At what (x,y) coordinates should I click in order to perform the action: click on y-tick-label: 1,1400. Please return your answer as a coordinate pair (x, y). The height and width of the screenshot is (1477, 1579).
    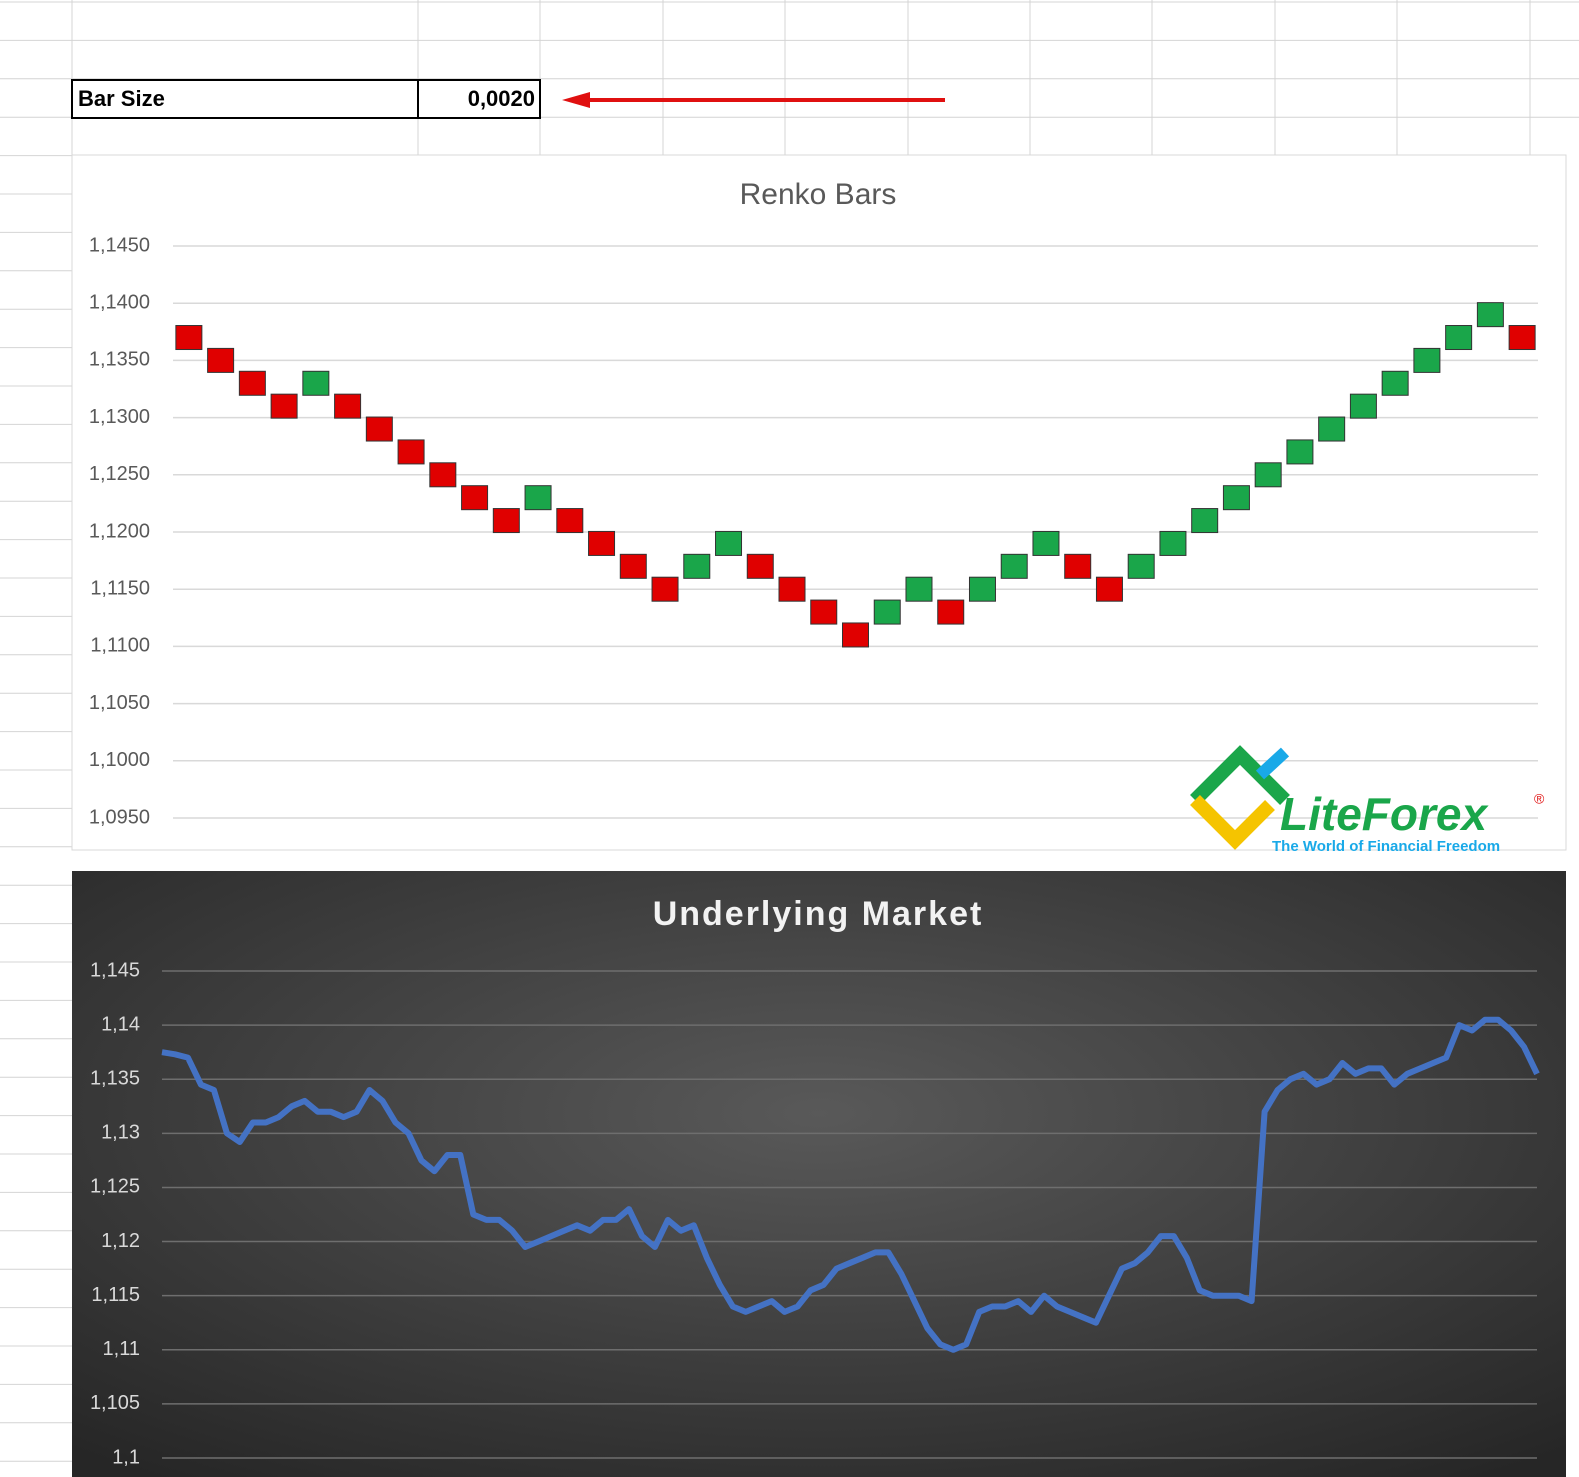
    Looking at the image, I should click on (119, 302).